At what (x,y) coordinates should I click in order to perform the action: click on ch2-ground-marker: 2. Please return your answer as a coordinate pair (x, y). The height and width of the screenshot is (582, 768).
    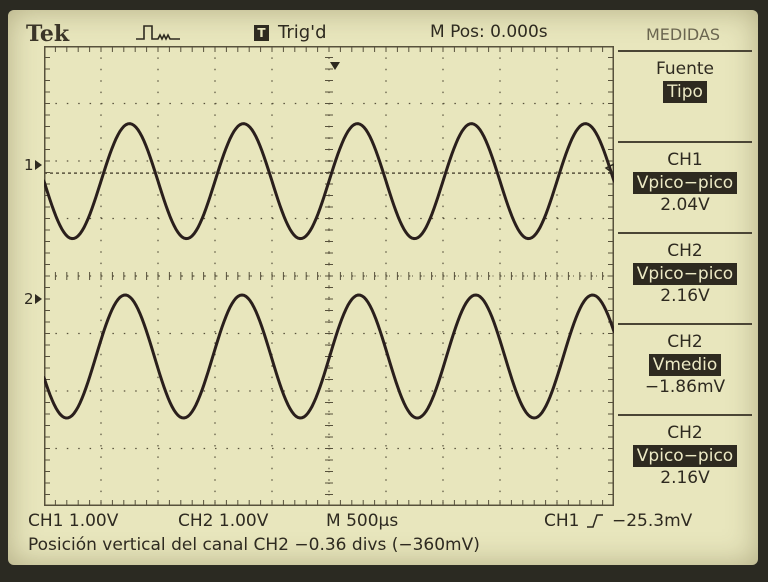
    Looking at the image, I should click on (29, 299).